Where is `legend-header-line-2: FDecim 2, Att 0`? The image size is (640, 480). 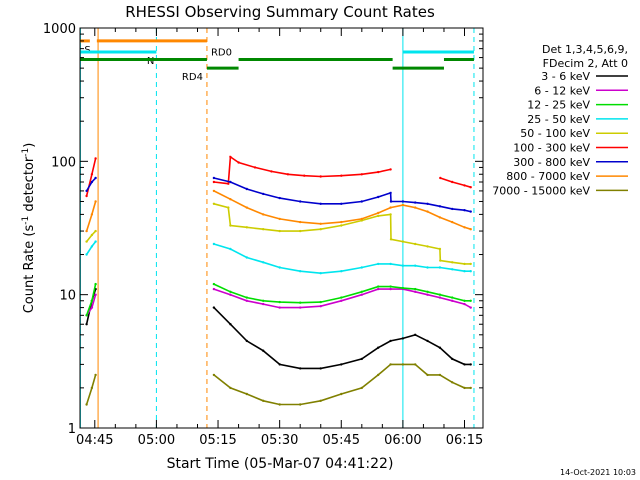
legend-header-line-2: FDecim 2, Att 0 is located at coordinates (585, 63).